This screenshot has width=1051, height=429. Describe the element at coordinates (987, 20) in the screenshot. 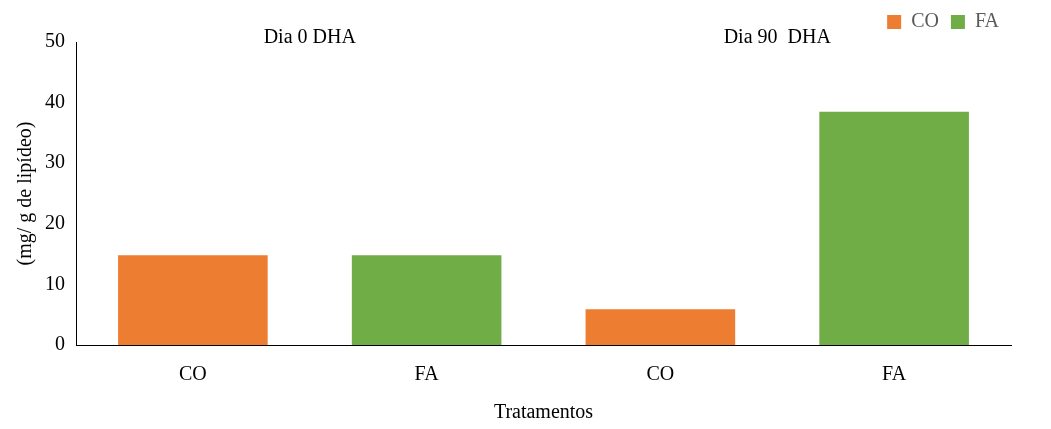

I see `legend-label: FA` at that location.